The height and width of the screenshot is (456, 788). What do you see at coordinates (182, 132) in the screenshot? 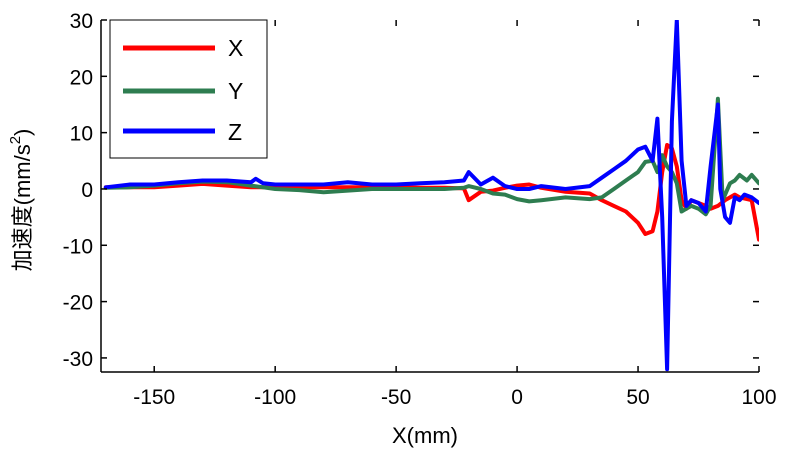
I see `legend-item-z: Z` at bounding box center [182, 132].